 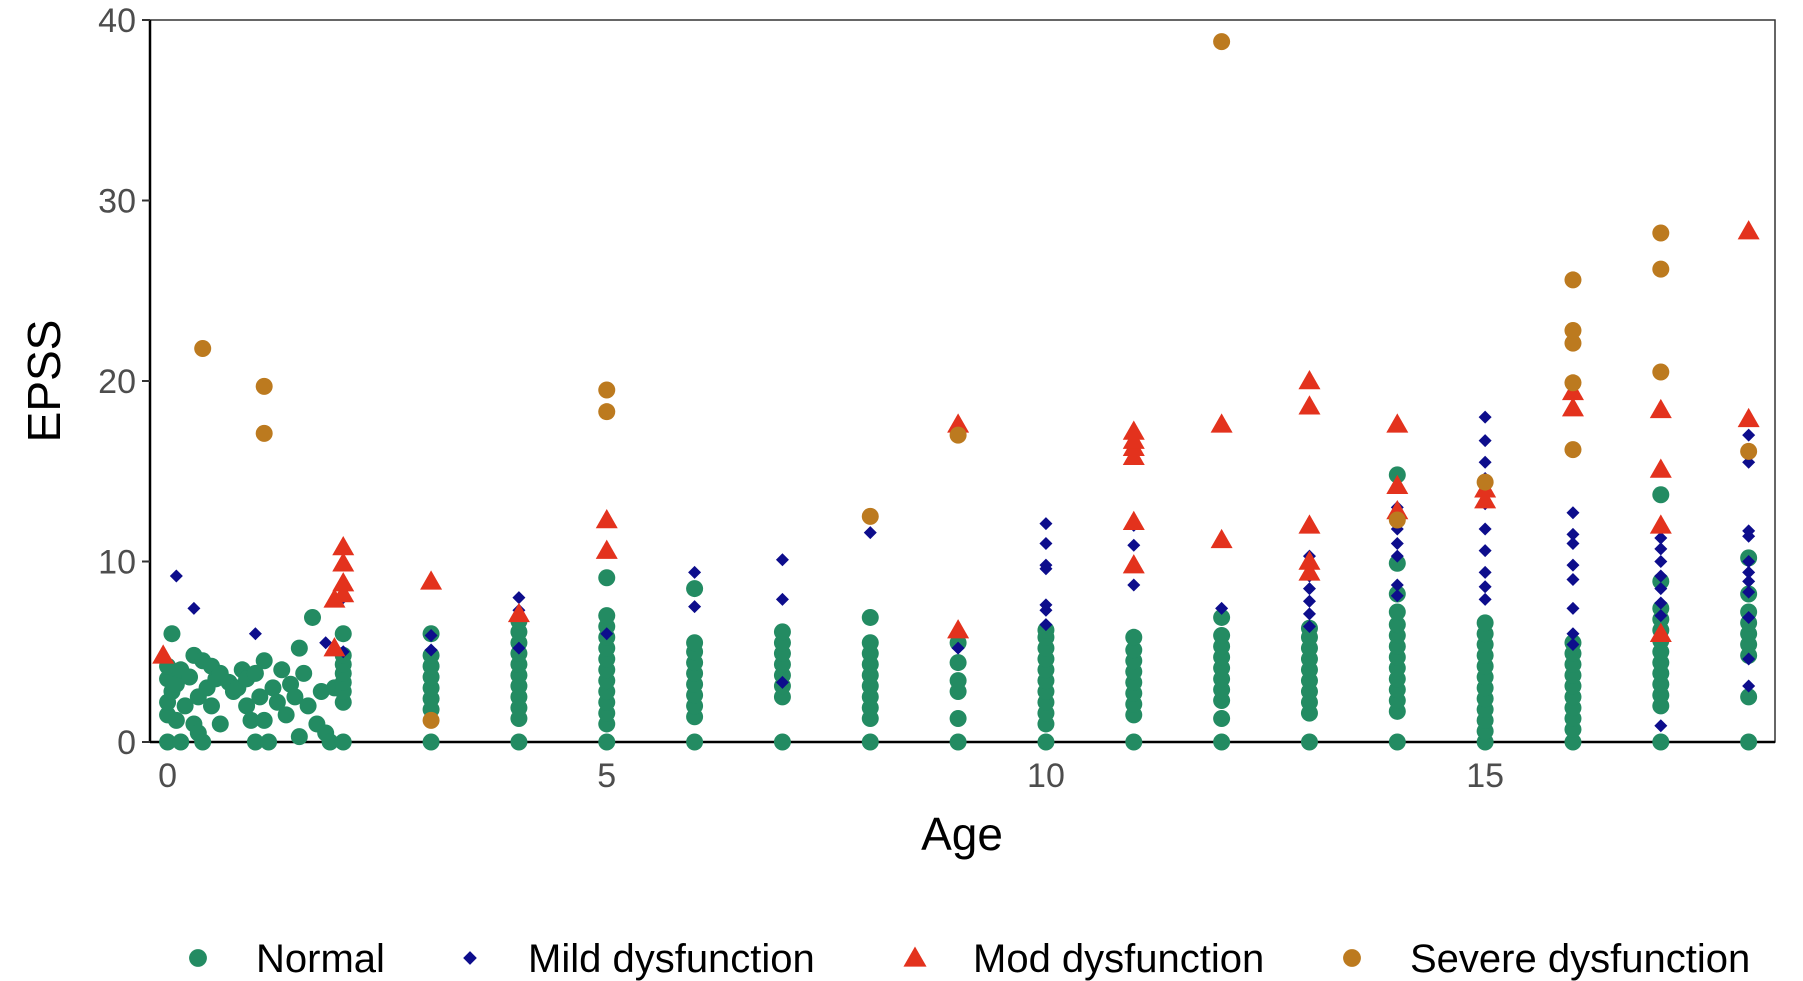 What do you see at coordinates (671, 959) in the screenshot?
I see `legend-label: Mild dysfunction` at bounding box center [671, 959].